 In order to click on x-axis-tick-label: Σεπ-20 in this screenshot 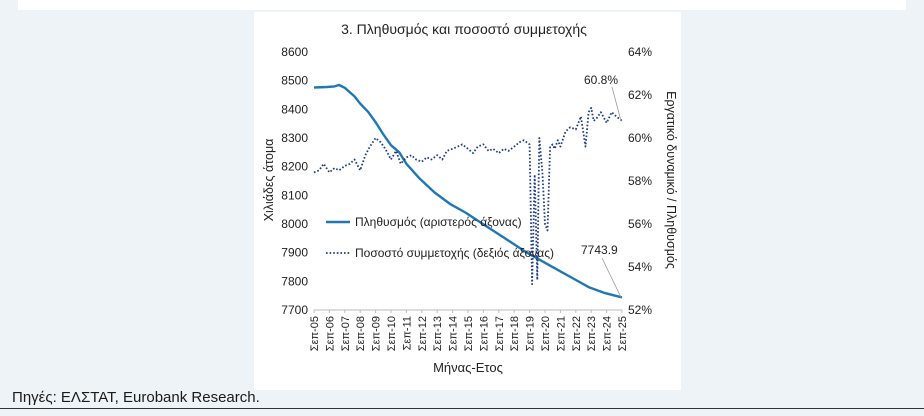, I will do `click(546, 333)`.